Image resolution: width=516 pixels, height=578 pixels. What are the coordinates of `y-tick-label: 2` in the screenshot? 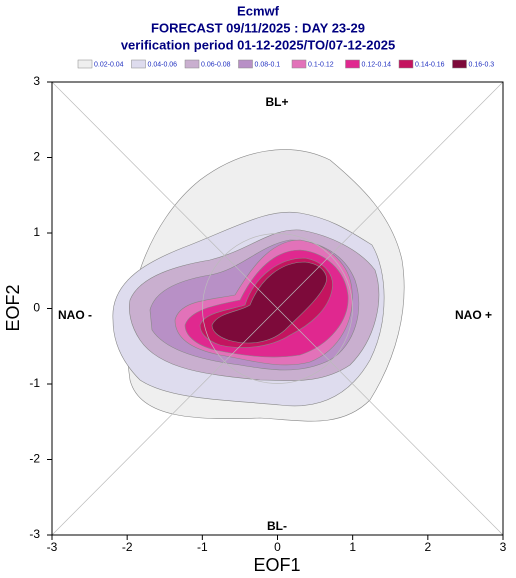 It's located at (36, 157).